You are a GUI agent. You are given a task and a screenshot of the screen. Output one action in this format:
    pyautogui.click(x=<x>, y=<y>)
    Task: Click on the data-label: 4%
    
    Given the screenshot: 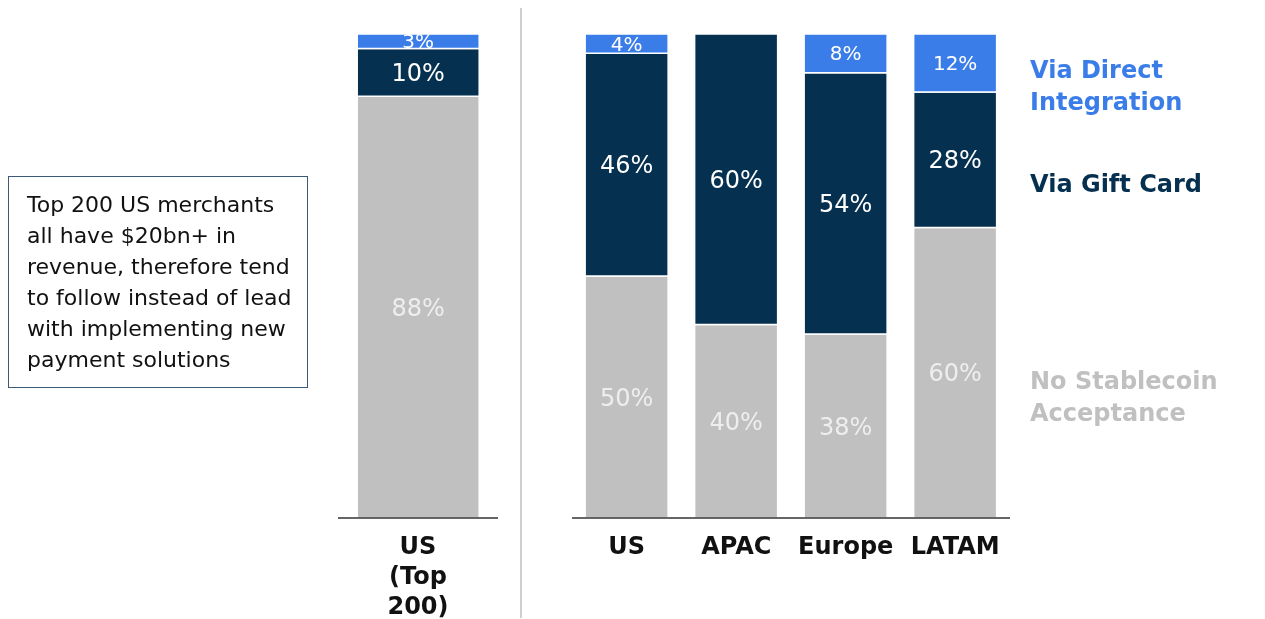 What is the action you would take?
    pyautogui.click(x=626, y=43)
    